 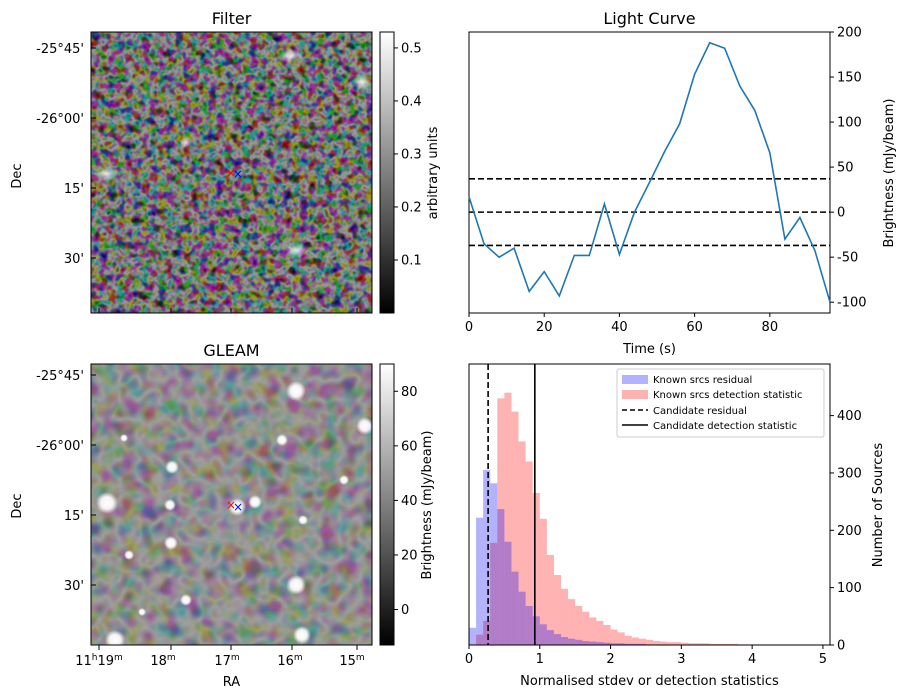 I want to click on filter-colorbar-tick-label: 0.5, so click(x=411, y=48).